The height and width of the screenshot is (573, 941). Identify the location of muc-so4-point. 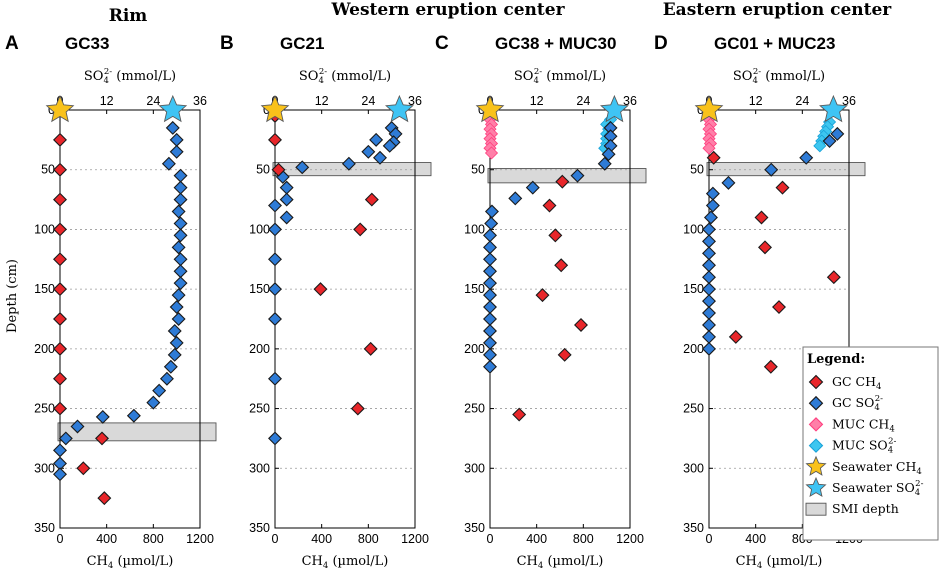
(820, 146).